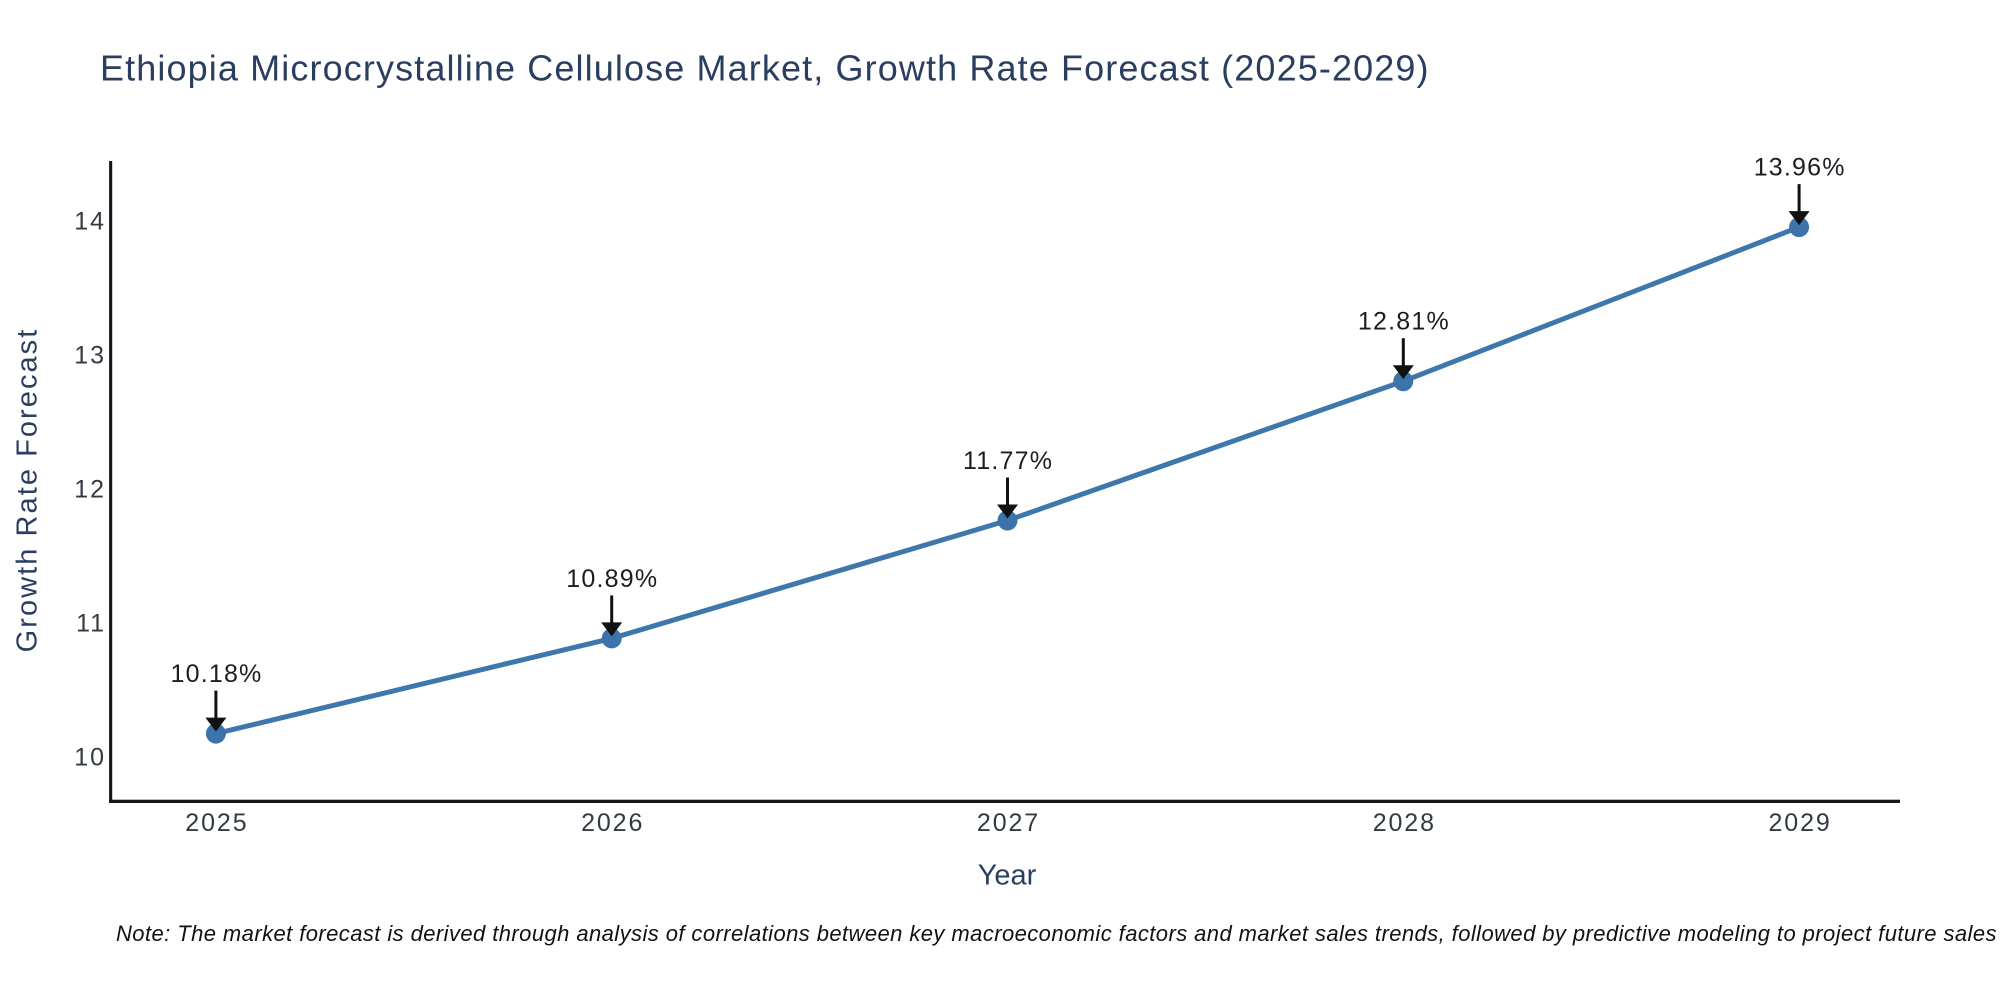 The width and height of the screenshot is (2000, 1000). What do you see at coordinates (1008, 461) in the screenshot?
I see `svg-text: 11.77%` at bounding box center [1008, 461].